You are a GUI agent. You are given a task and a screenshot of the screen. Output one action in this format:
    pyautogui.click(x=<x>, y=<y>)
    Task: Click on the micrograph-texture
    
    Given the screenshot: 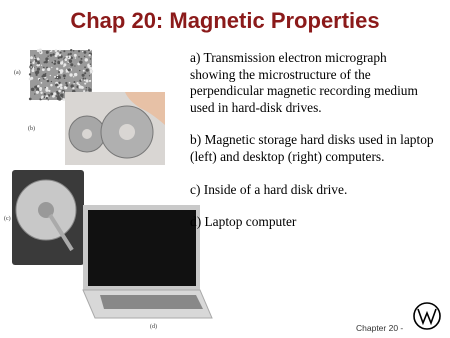 What is the action you would take?
    pyautogui.click(x=61, y=74)
    